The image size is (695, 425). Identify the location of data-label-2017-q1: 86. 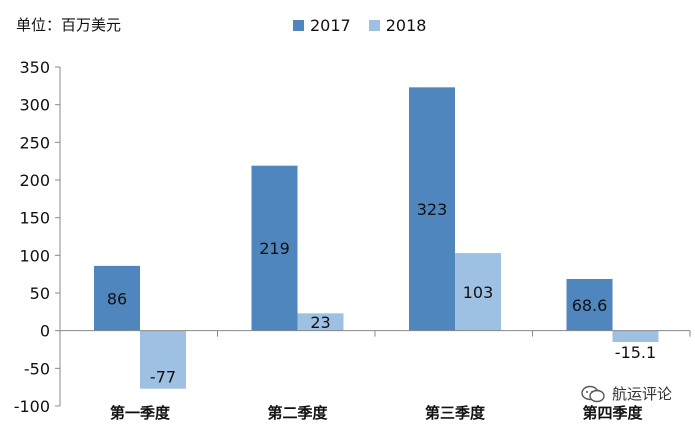
(117, 298).